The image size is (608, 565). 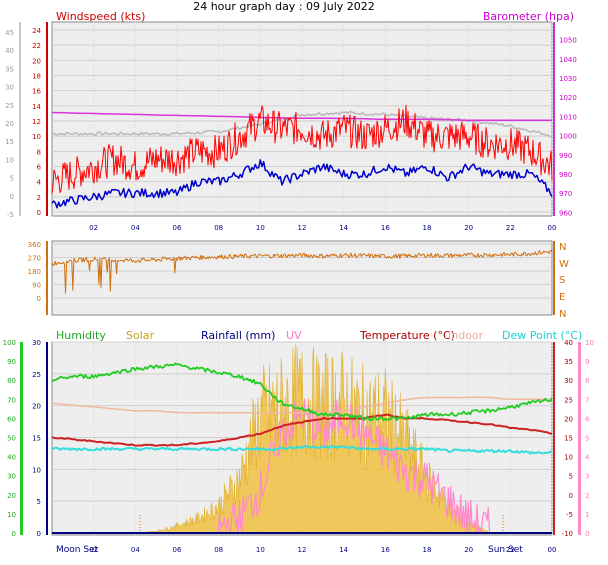 I want to click on uv-tick-0: 0, so click(x=587, y=534).